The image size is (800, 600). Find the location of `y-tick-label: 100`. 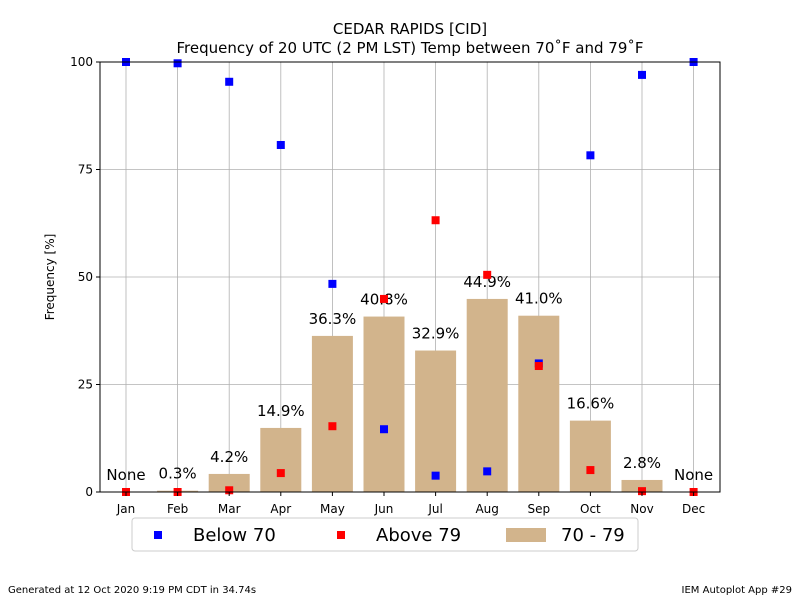

y-tick-label: 100 is located at coordinates (81, 62).